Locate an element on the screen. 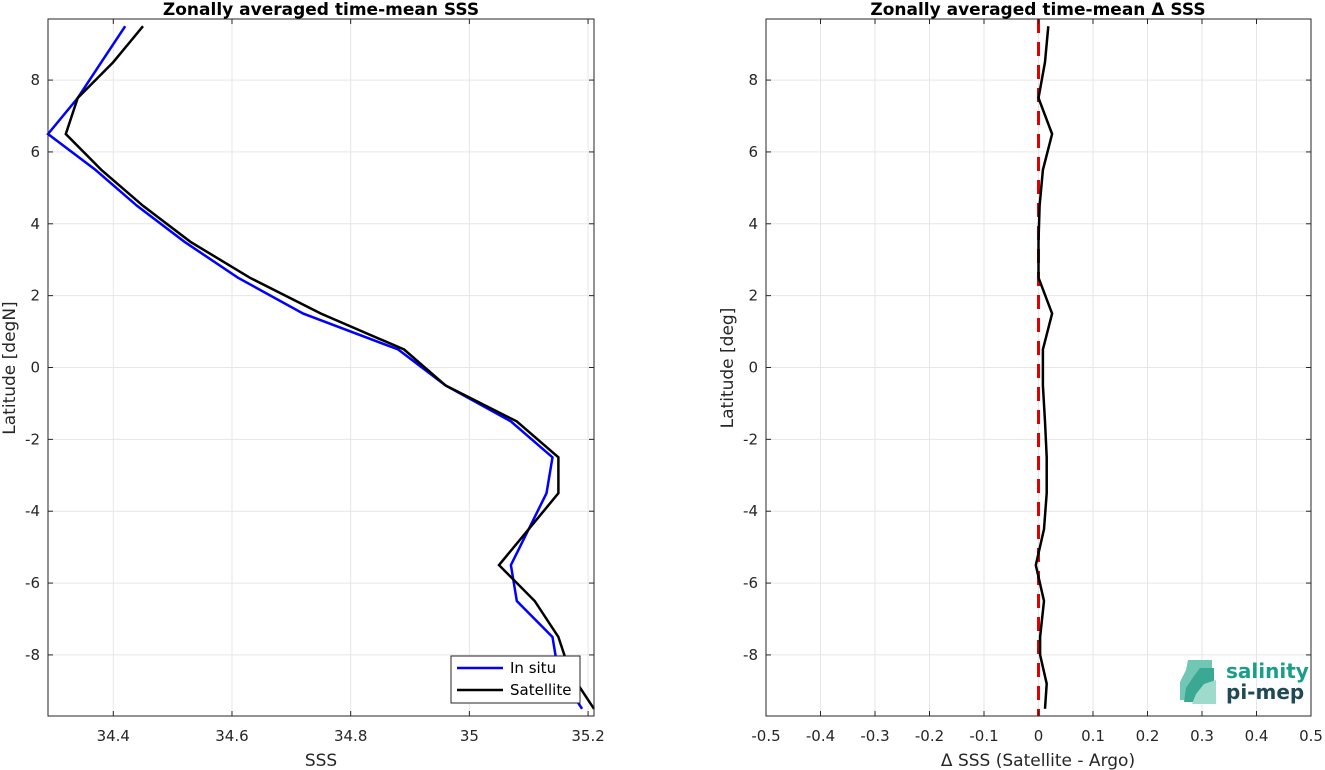  logo-wave-layer is located at coordinates (1204, 692).